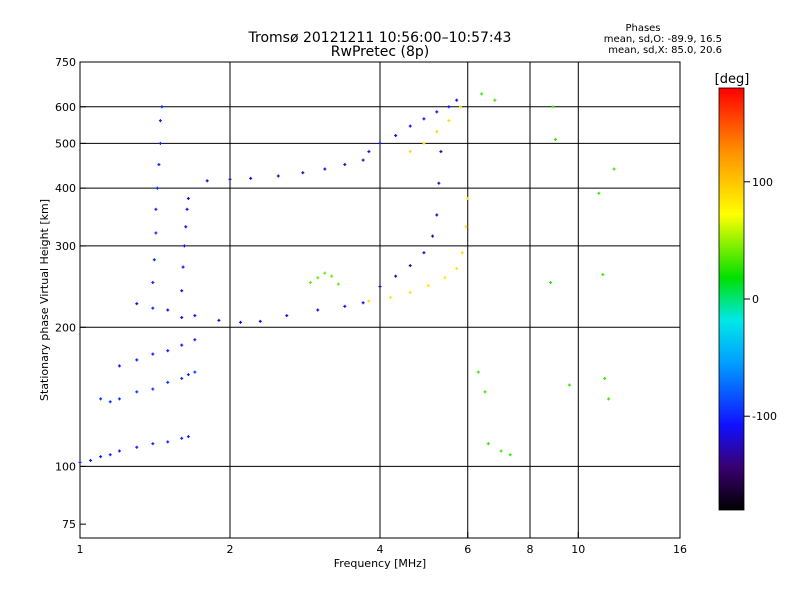 The width and height of the screenshot is (800, 600). What do you see at coordinates (157, 207) in the screenshot?
I see `cusp-1p4` at bounding box center [157, 207].